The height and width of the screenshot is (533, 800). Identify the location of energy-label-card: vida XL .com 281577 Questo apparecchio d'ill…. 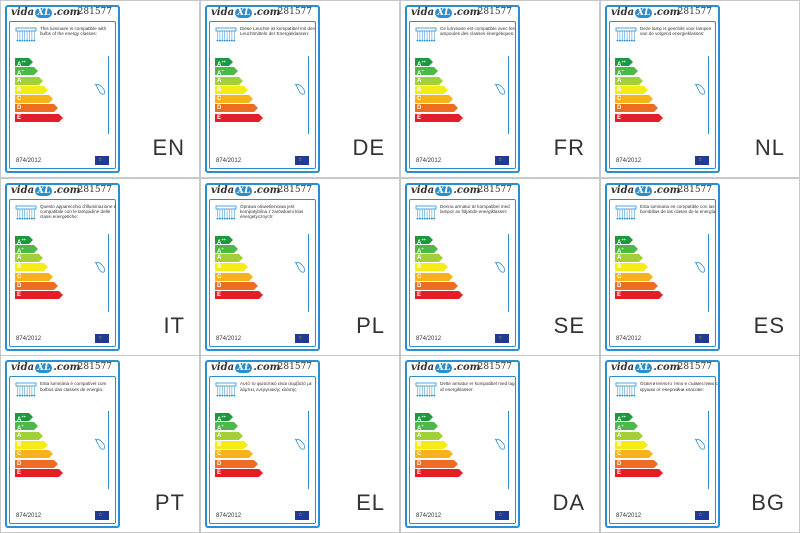
(62, 266).